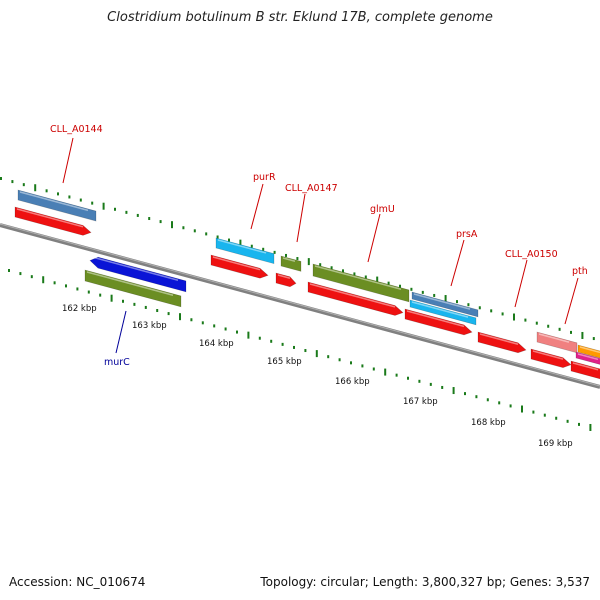 The width and height of the screenshot is (600, 600). I want to click on gene-glmu-bar, so click(361, 283).